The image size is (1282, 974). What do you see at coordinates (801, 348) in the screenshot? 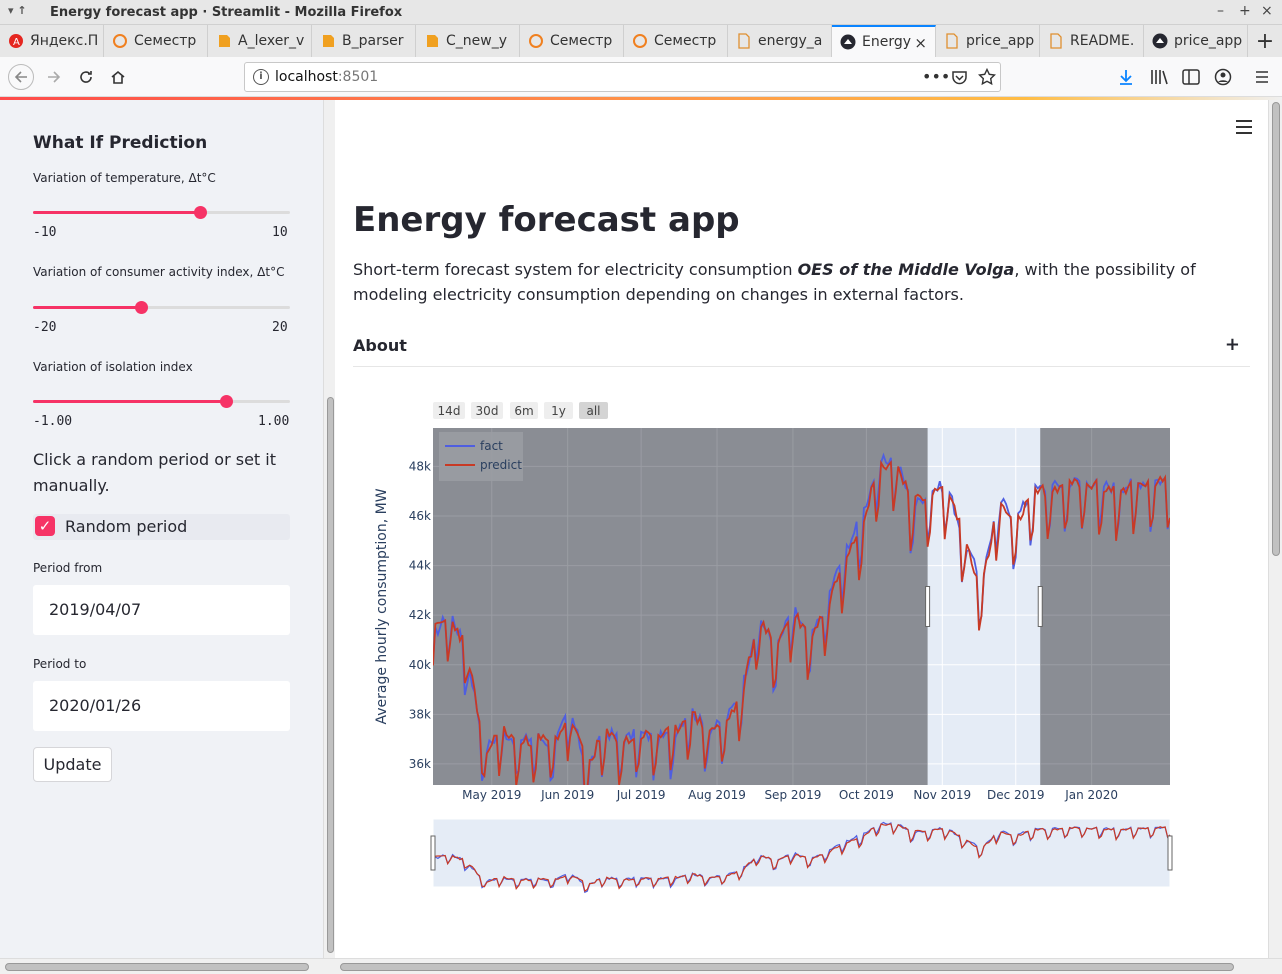
I see `about-expander: About +` at bounding box center [801, 348].